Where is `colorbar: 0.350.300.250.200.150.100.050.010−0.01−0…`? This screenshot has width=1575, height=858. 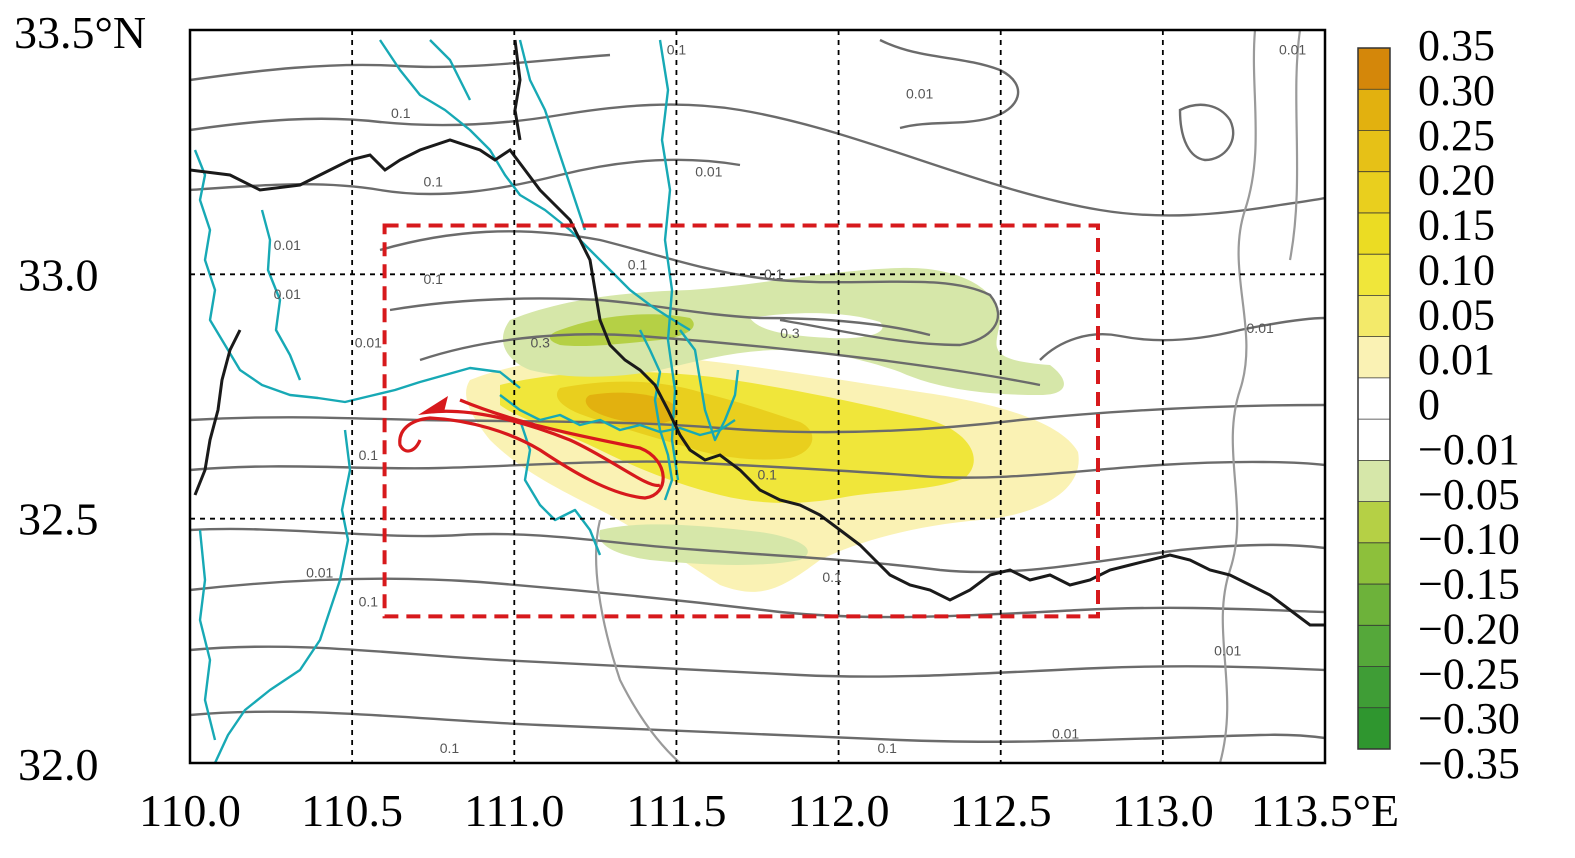
colorbar: 0.350.300.250.200.150.100.050.010−0.01−0… is located at coordinates (1438, 404).